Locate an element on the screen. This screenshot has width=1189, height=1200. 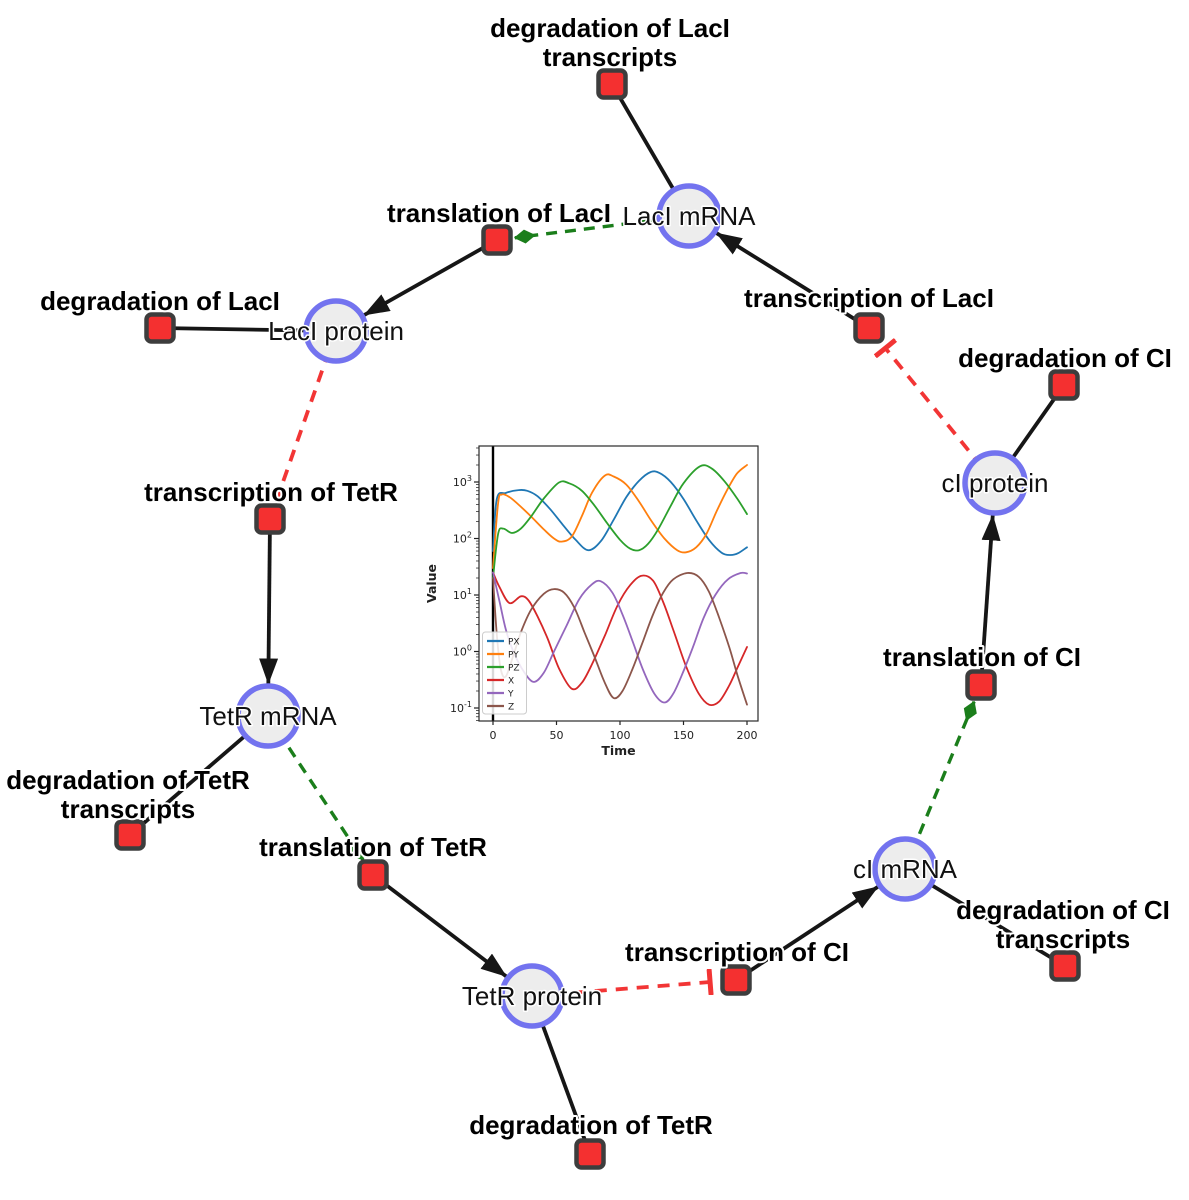
species-label-ci_mrna: cI mRNA is located at coordinates (905, 869).